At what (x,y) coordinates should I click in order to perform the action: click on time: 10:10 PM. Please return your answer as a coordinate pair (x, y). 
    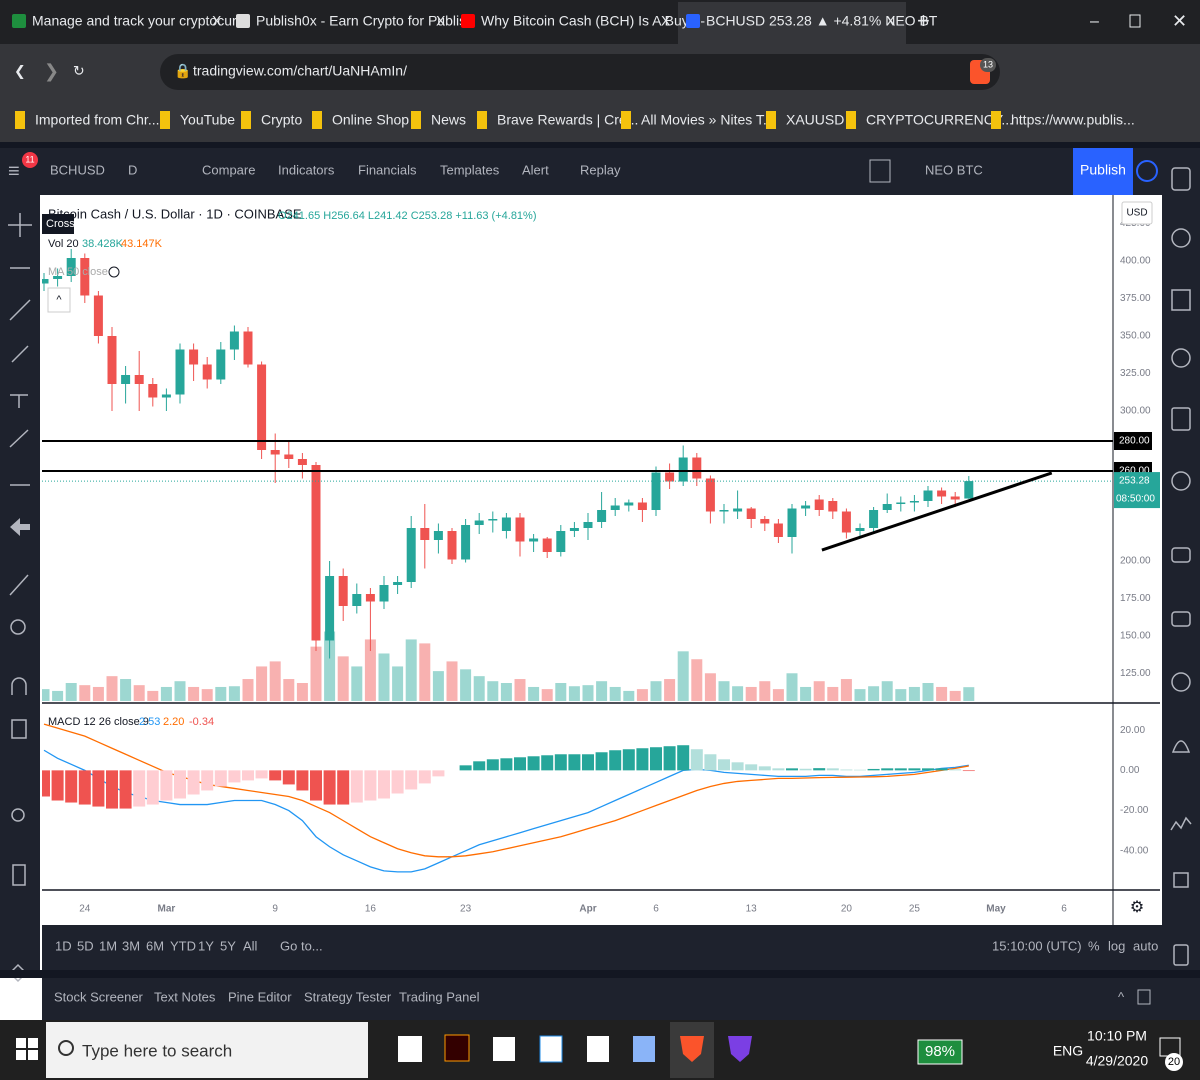
    Looking at the image, I should click on (1117, 1036).